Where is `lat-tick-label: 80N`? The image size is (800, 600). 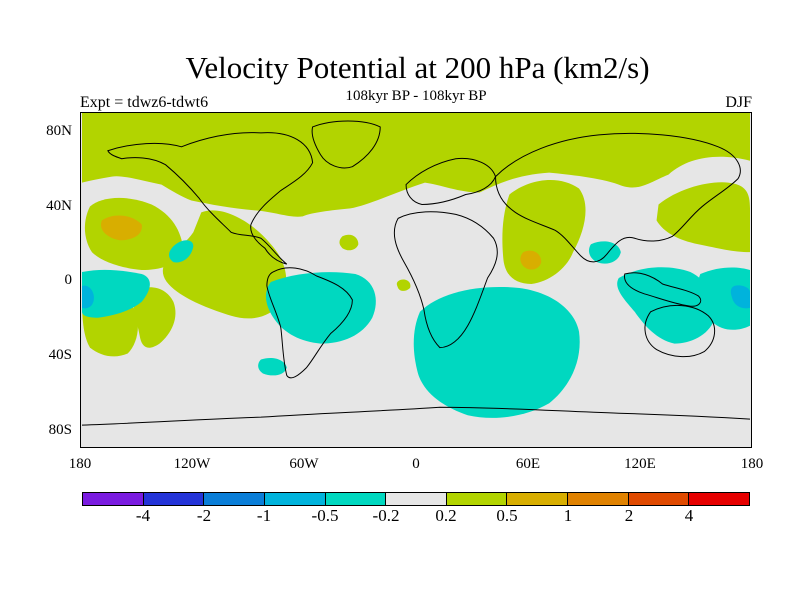 lat-tick-label: 80N is located at coordinates (59, 131).